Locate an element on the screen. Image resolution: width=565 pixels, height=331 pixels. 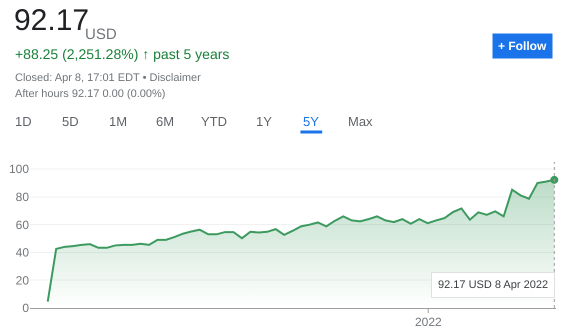
text: 1M is located at coordinates (118, 121).